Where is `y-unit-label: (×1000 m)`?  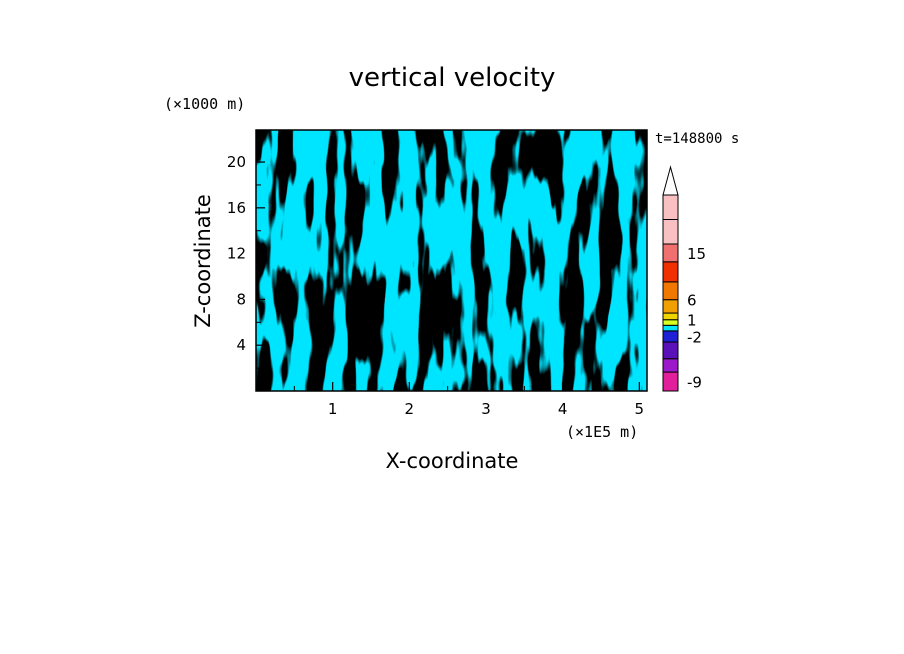
y-unit-label: (×1000 m) is located at coordinates (204, 104).